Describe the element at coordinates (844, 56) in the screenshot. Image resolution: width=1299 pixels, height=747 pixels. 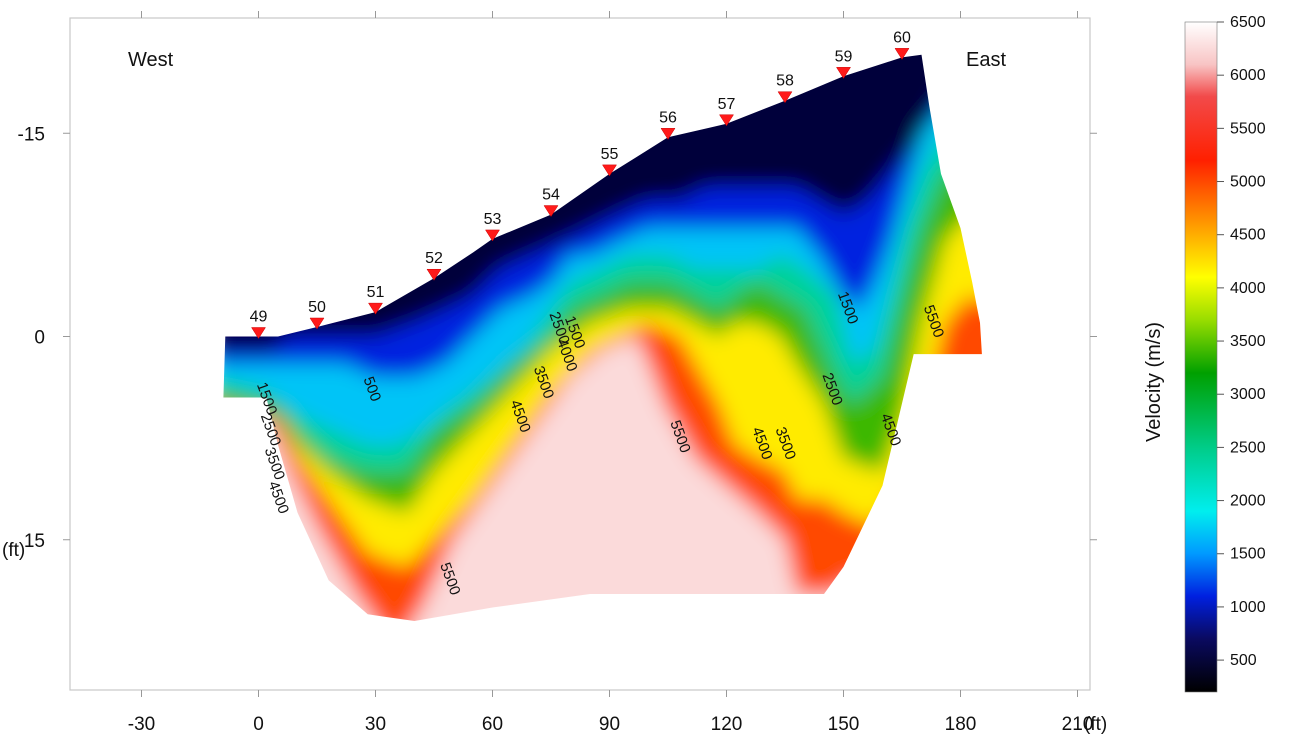
I see `station-label: 59` at that location.